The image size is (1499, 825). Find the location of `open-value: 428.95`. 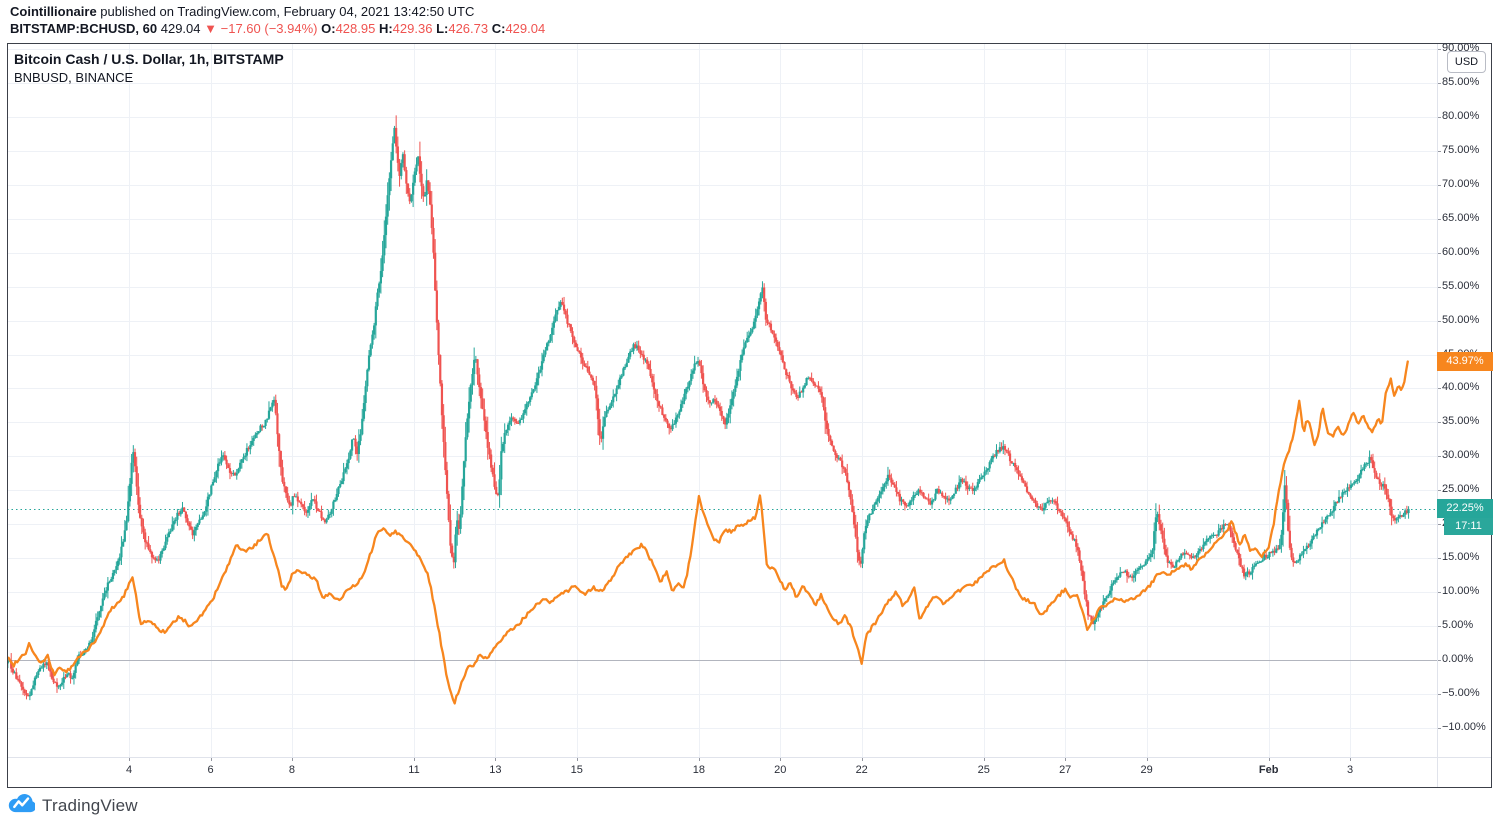

open-value: 428.95 is located at coordinates (355, 28).